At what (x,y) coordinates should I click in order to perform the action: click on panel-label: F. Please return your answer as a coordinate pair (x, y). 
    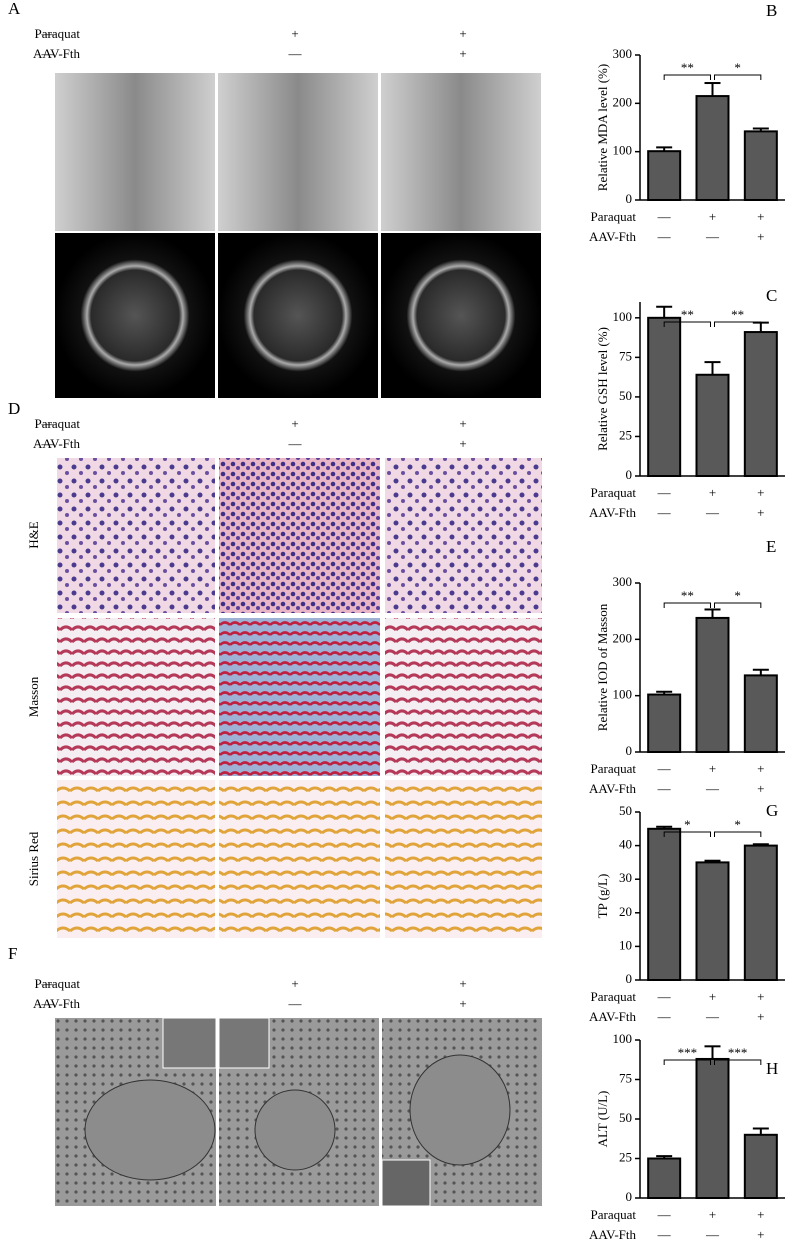
    Looking at the image, I should click on (12, 953).